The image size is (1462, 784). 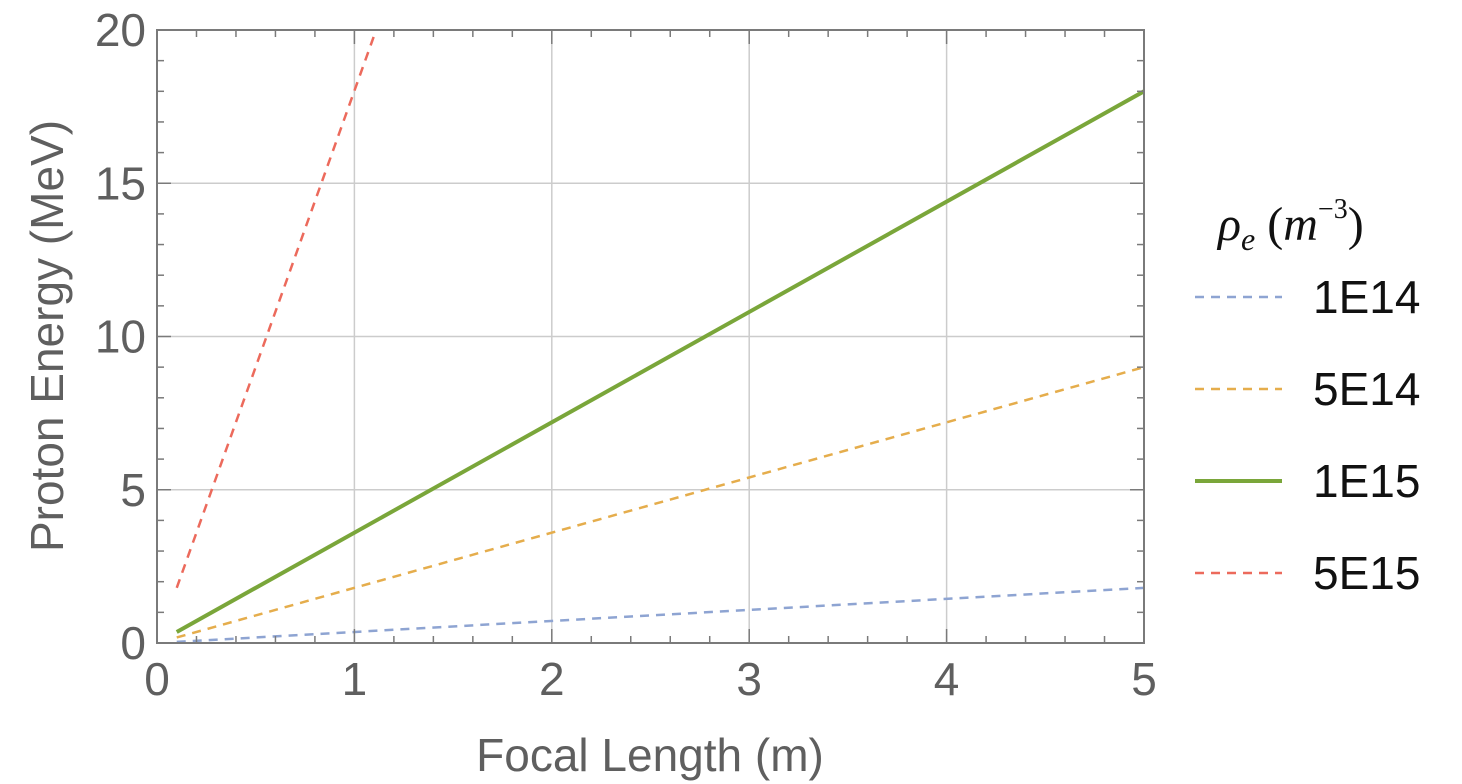 I want to click on x-tick-label: 5, so click(x=1144, y=679).